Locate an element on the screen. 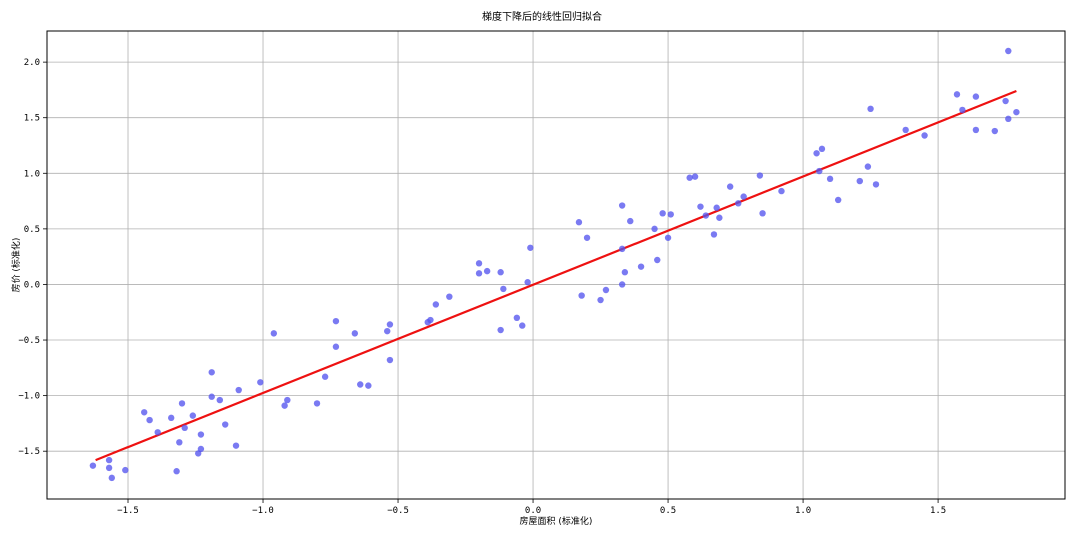  y-tick-label: 0.0 is located at coordinates (32, 285).